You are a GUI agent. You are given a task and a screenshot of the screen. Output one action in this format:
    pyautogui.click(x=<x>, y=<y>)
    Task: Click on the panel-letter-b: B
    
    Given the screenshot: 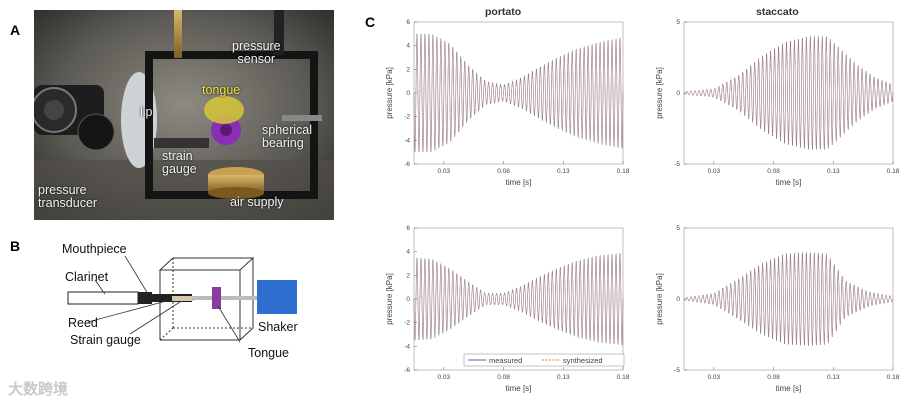 What is the action you would take?
    pyautogui.click(x=15, y=246)
    